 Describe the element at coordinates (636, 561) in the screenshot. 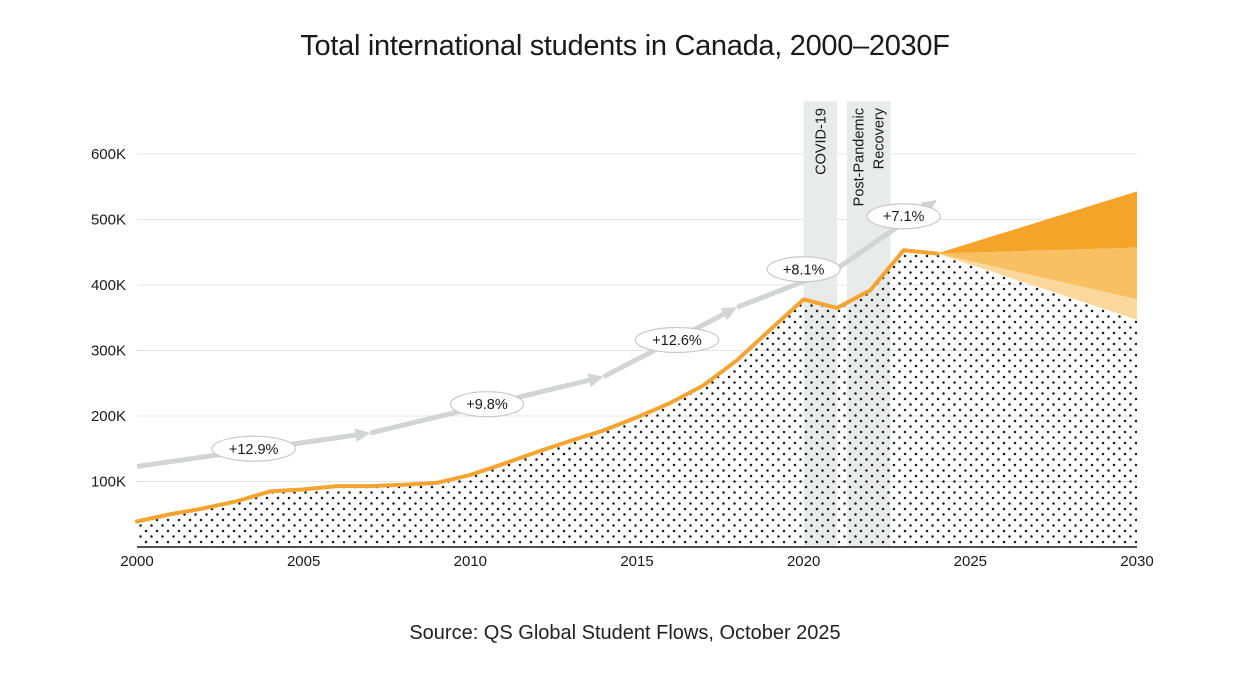

I see `x-tick-label: 2015` at that location.